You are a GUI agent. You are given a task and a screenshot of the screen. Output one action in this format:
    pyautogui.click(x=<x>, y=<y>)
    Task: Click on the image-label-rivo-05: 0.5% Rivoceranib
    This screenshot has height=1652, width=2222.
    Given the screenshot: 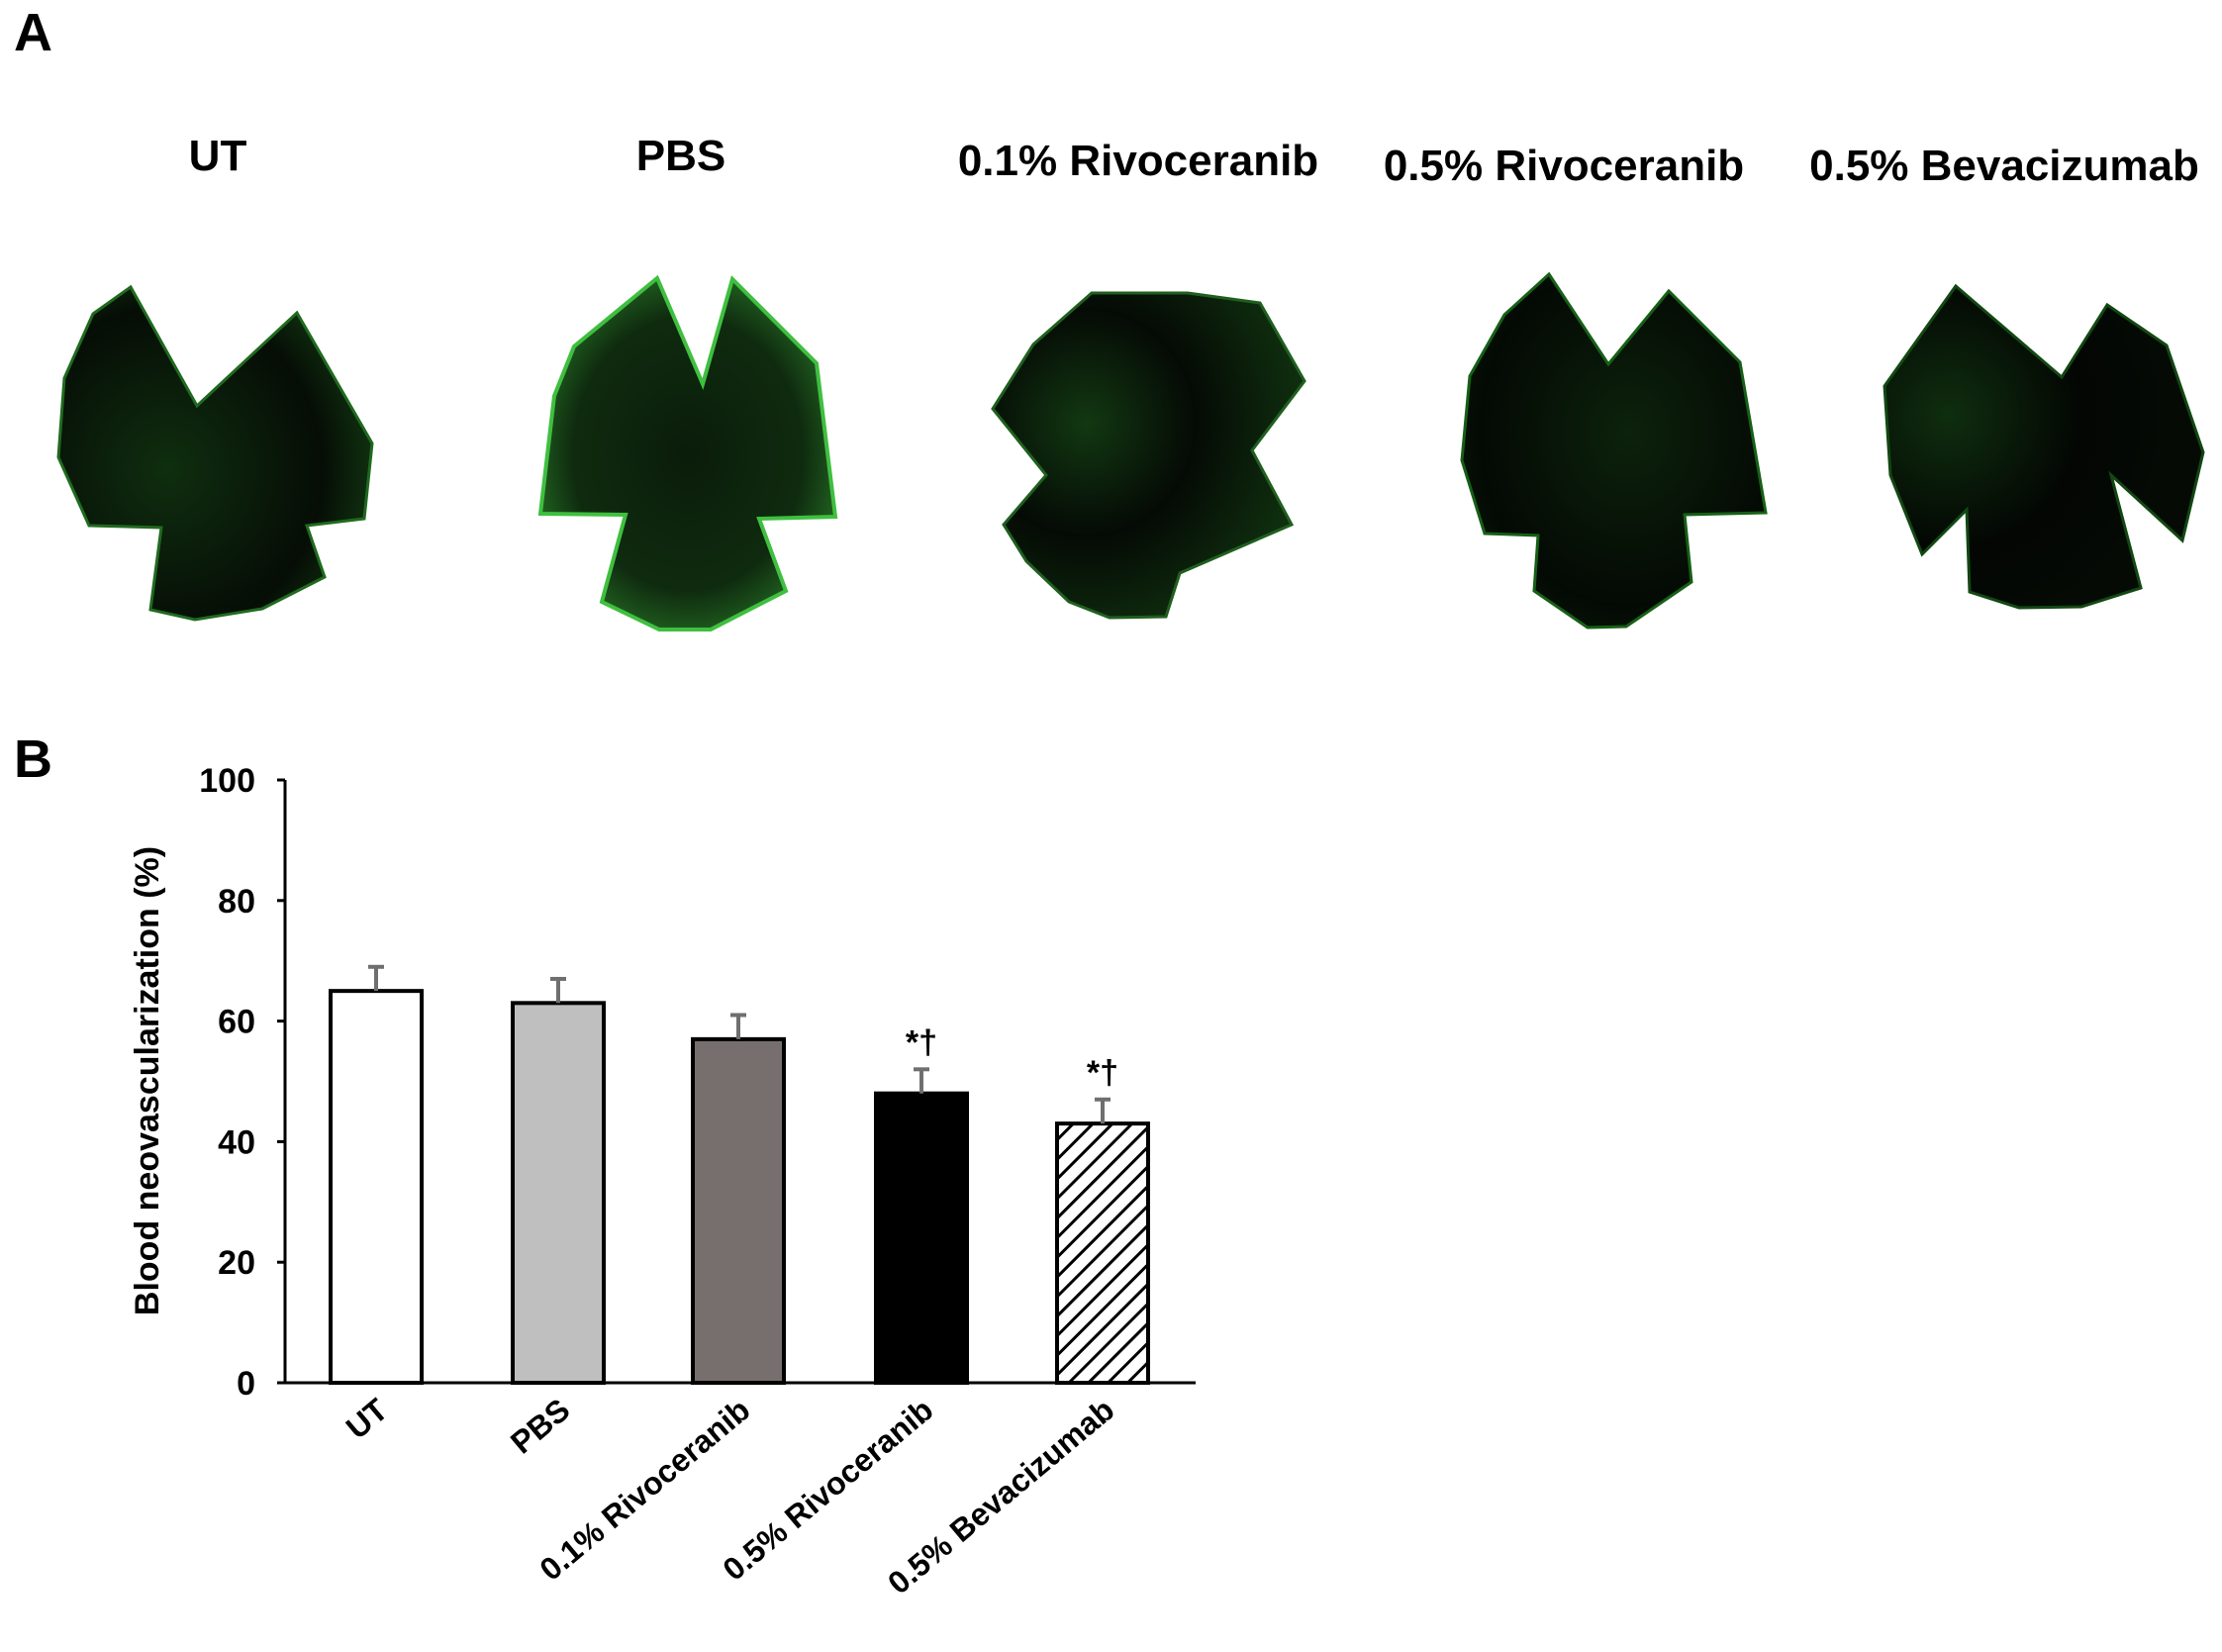 What is the action you would take?
    pyautogui.click(x=1564, y=166)
    